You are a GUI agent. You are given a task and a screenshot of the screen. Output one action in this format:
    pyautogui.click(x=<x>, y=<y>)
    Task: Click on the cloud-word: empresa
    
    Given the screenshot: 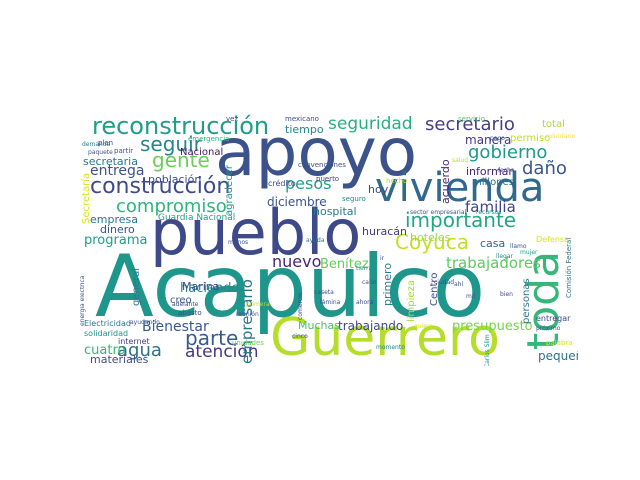 What is the action you would take?
    pyautogui.click(x=114, y=219)
    